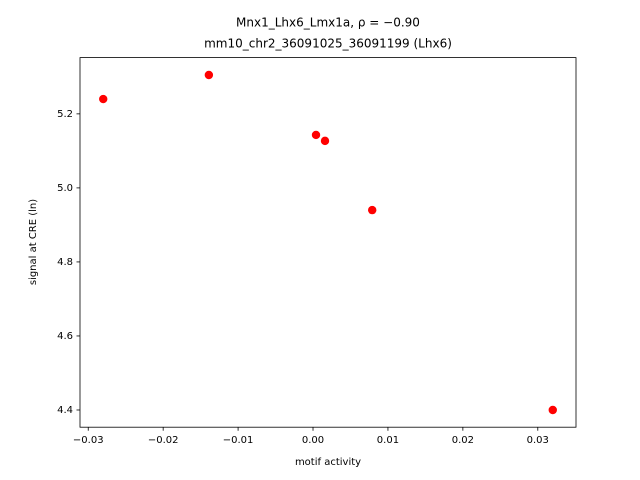 The width and height of the screenshot is (640, 480). I want to click on x-tick-label: 0.02, so click(463, 440).